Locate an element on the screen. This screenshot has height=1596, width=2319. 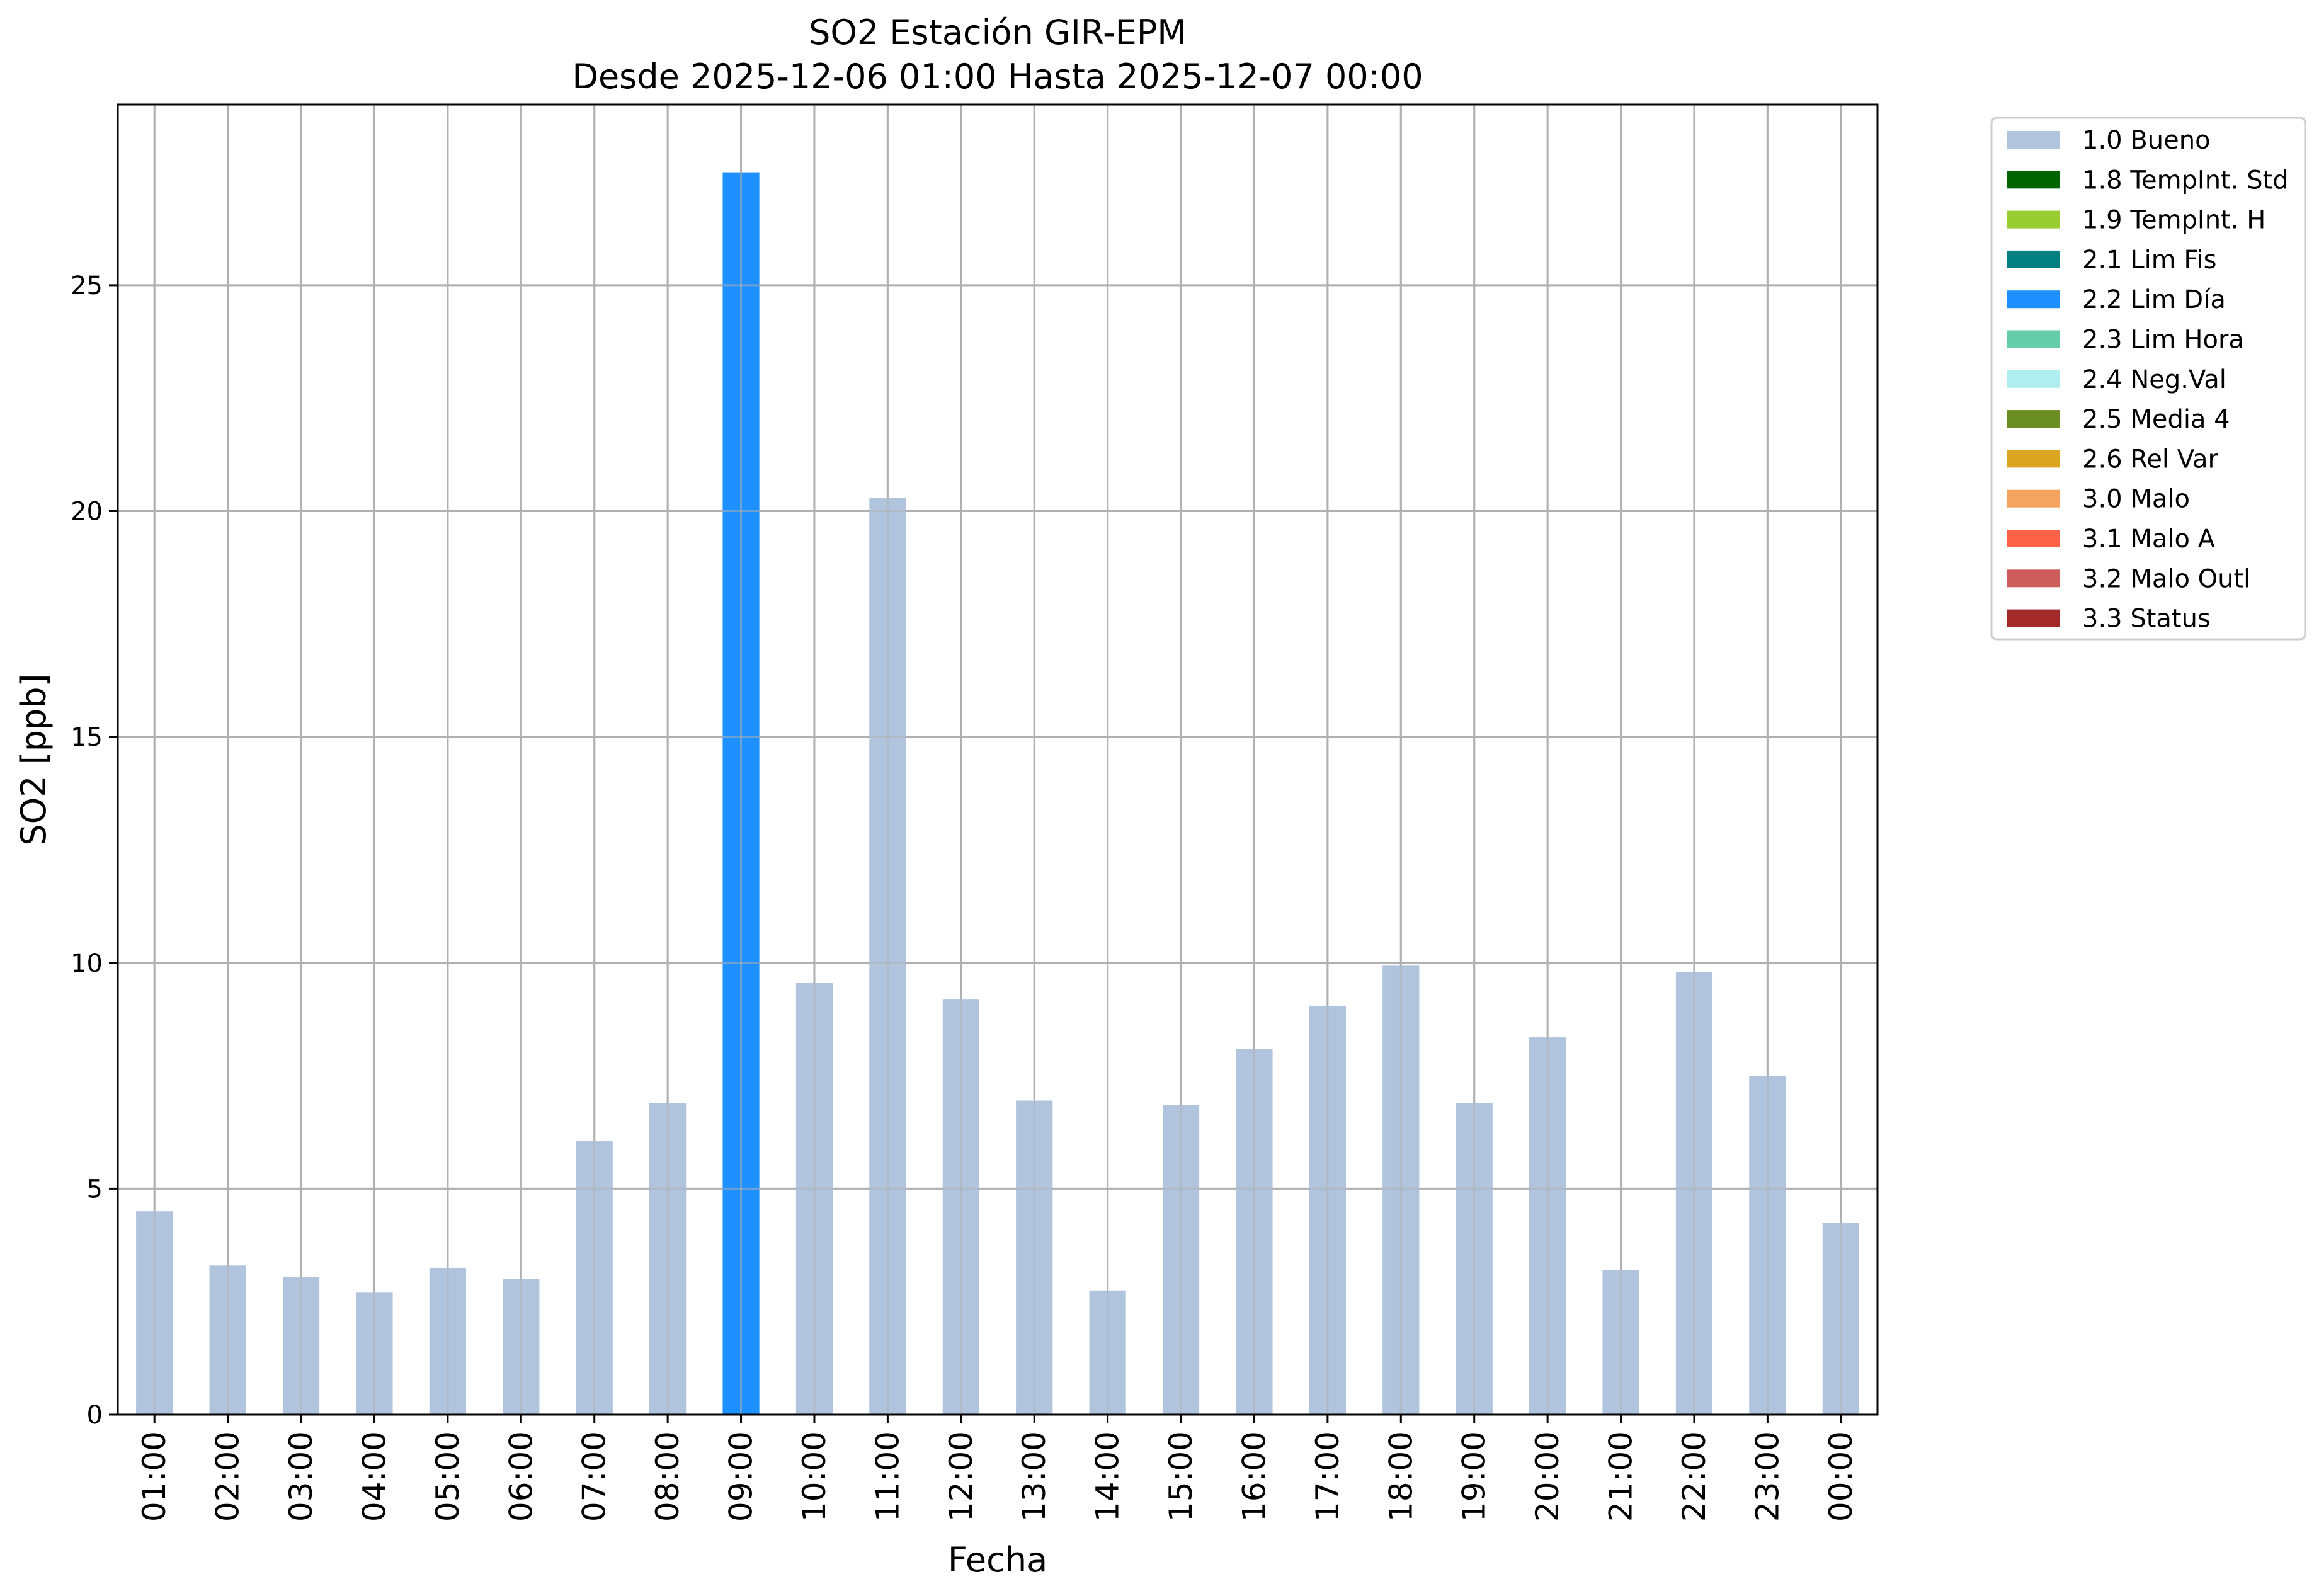
x-tick-label: 05:00 is located at coordinates (448, 1476).